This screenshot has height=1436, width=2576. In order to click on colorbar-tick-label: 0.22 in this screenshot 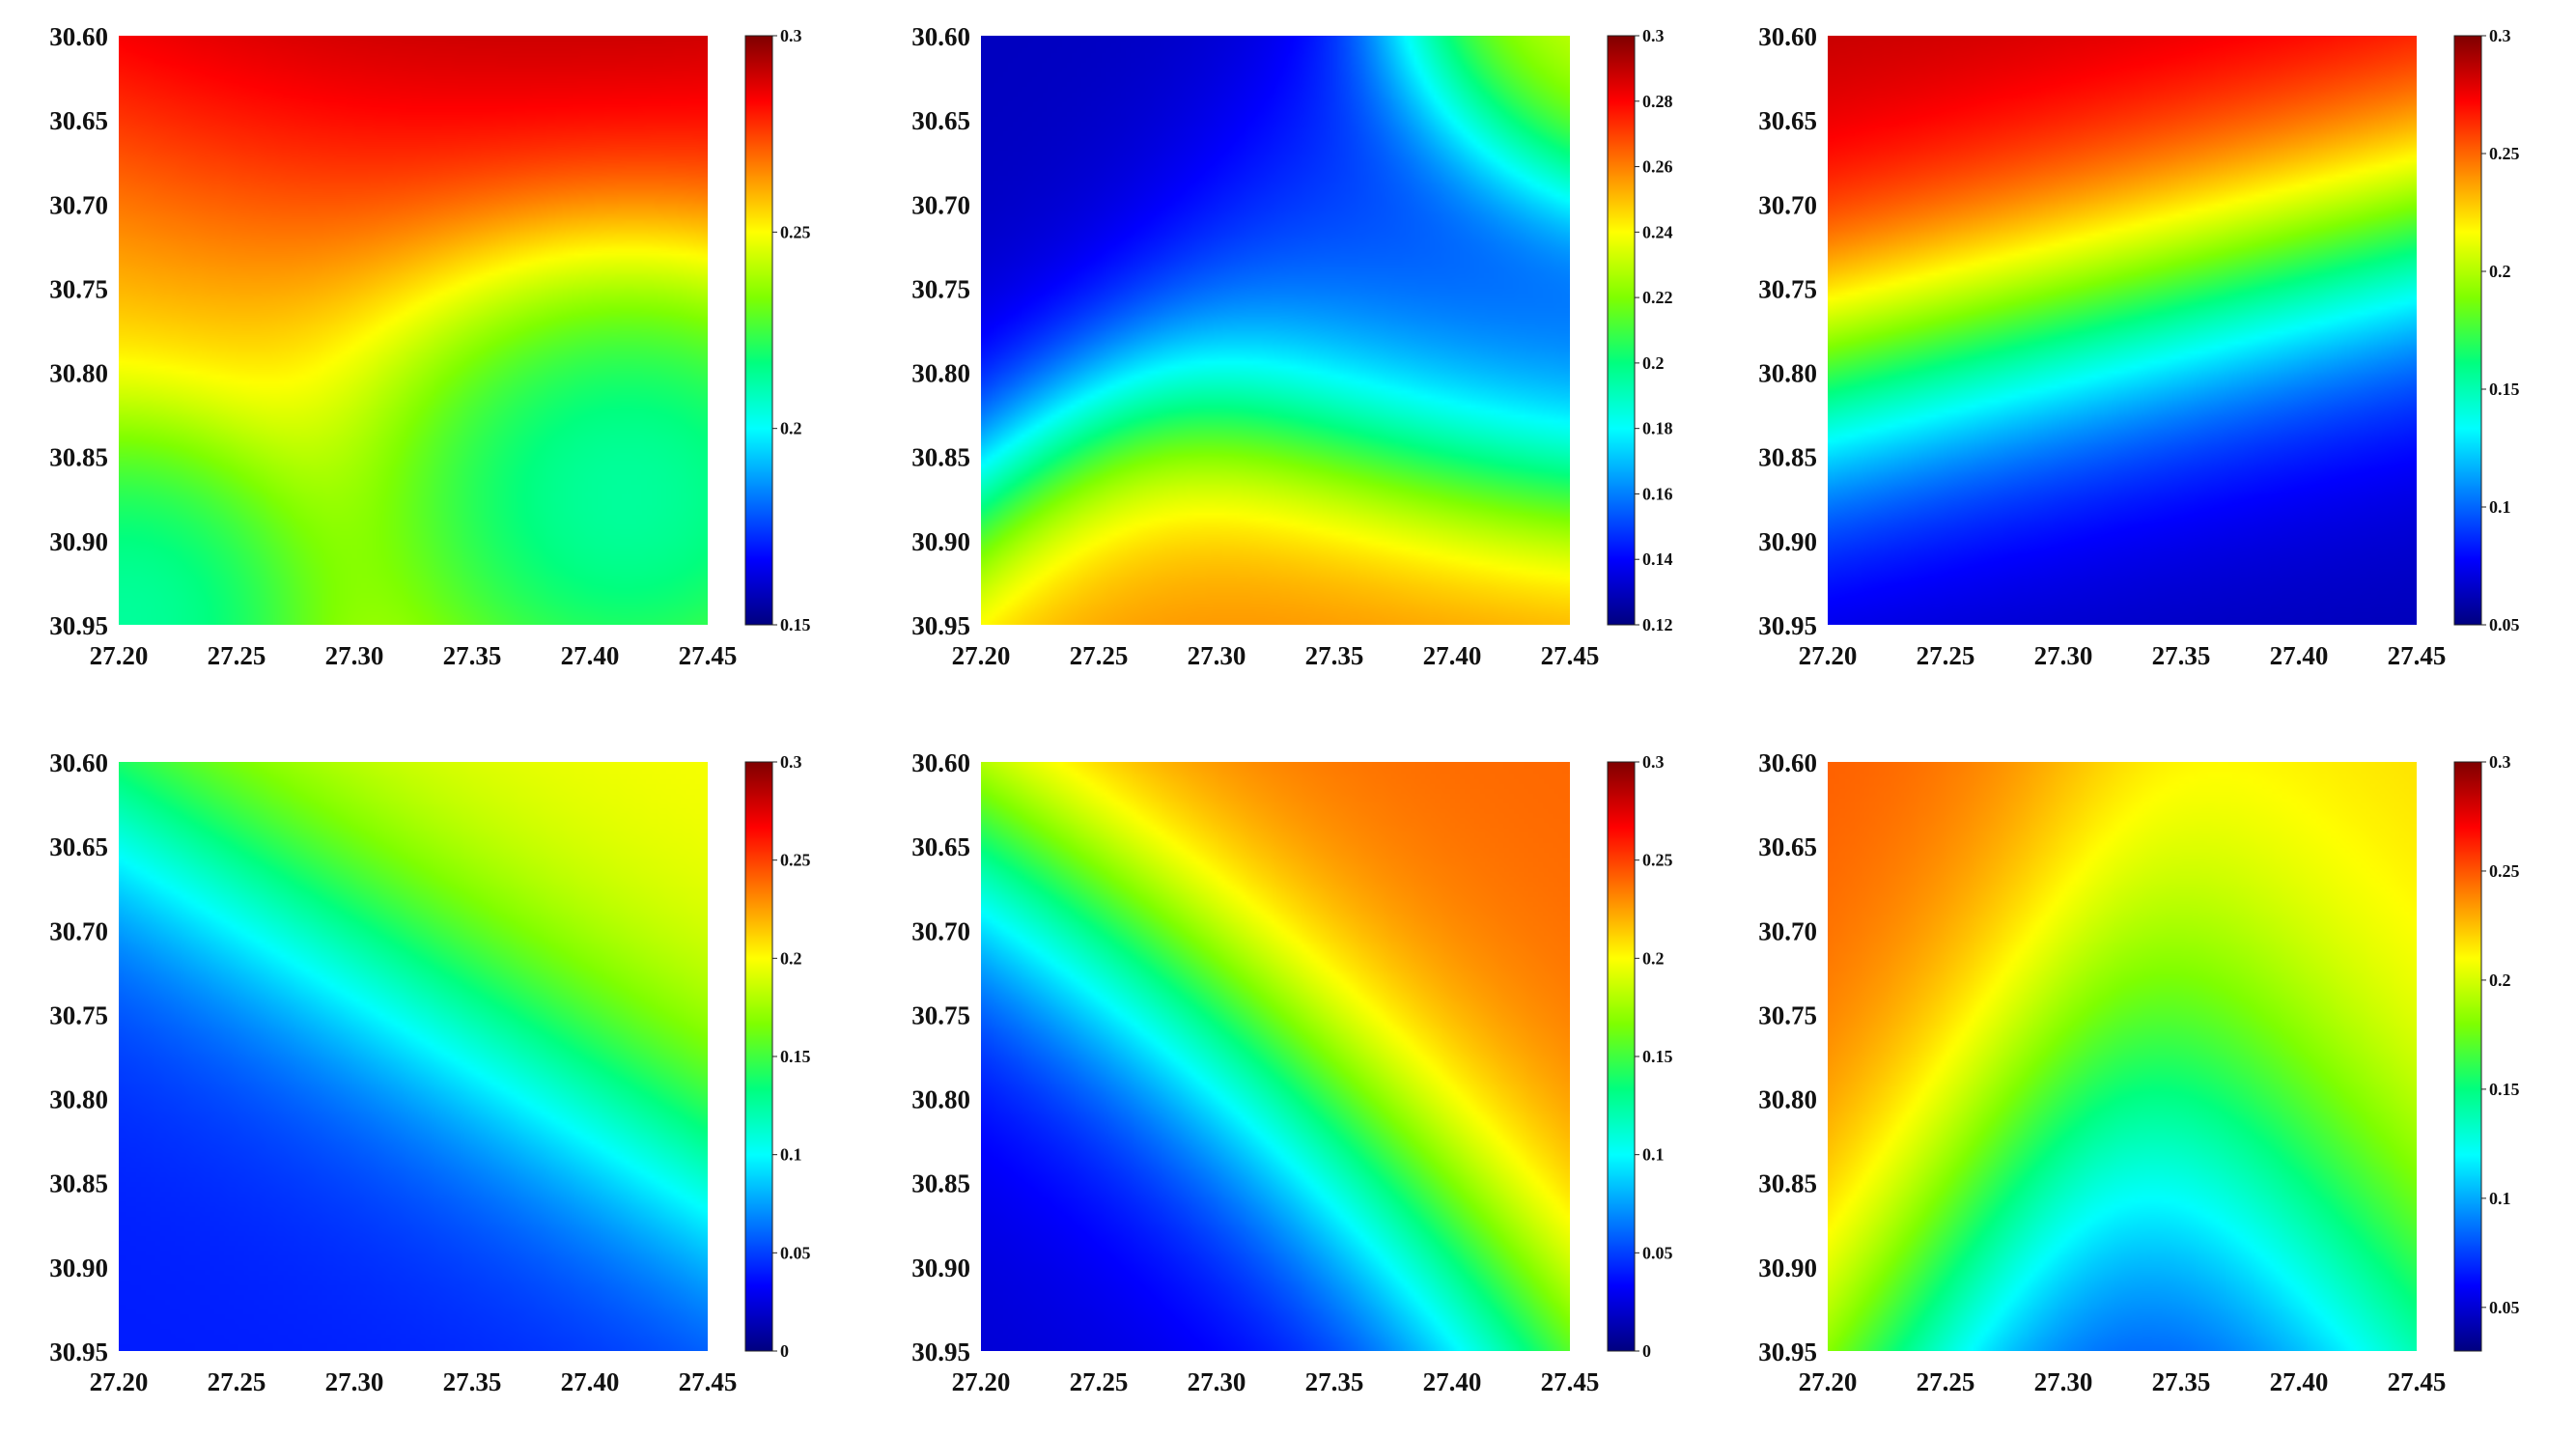, I will do `click(1658, 297)`.